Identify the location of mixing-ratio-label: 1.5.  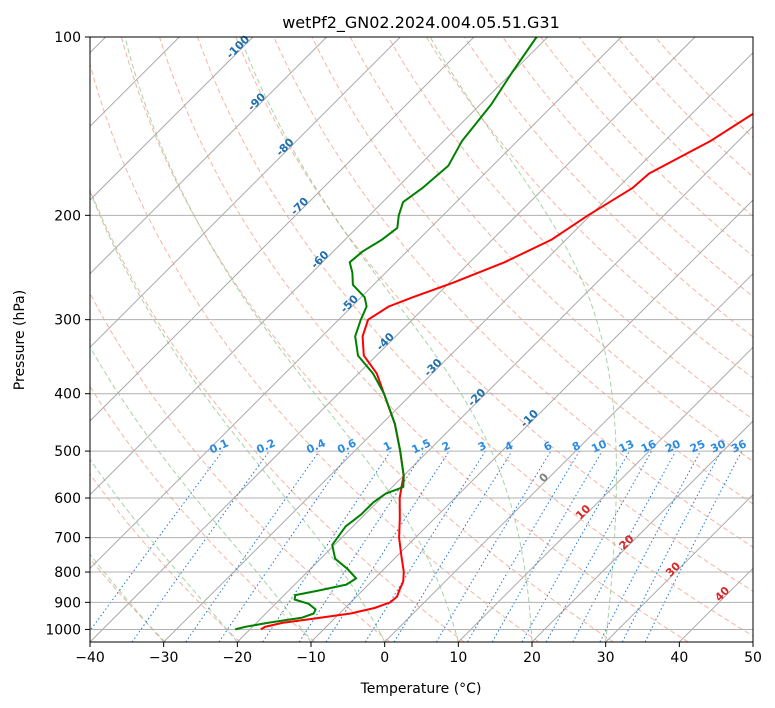
(421, 446).